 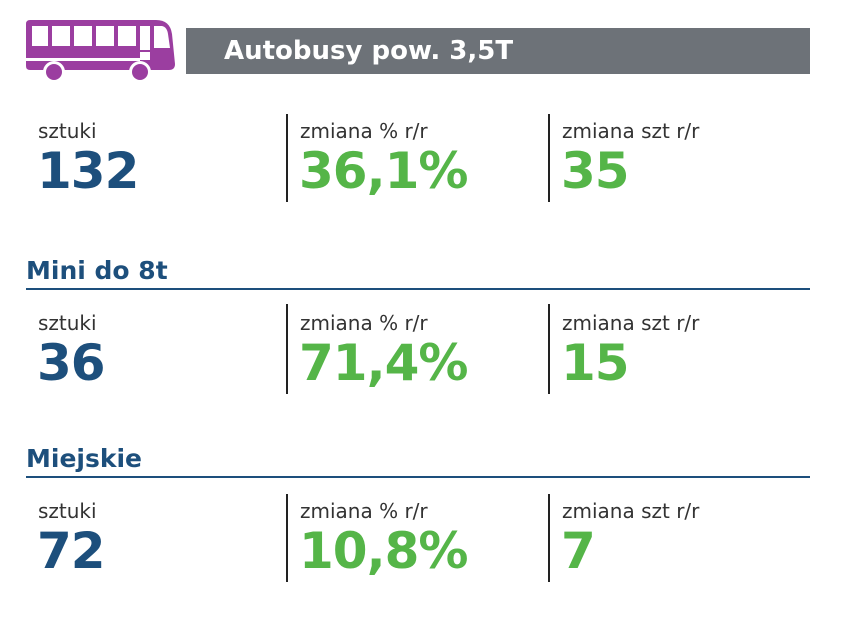 What do you see at coordinates (364, 131) in the screenshot?
I see `pct-change-label: zmiana % r/r` at bounding box center [364, 131].